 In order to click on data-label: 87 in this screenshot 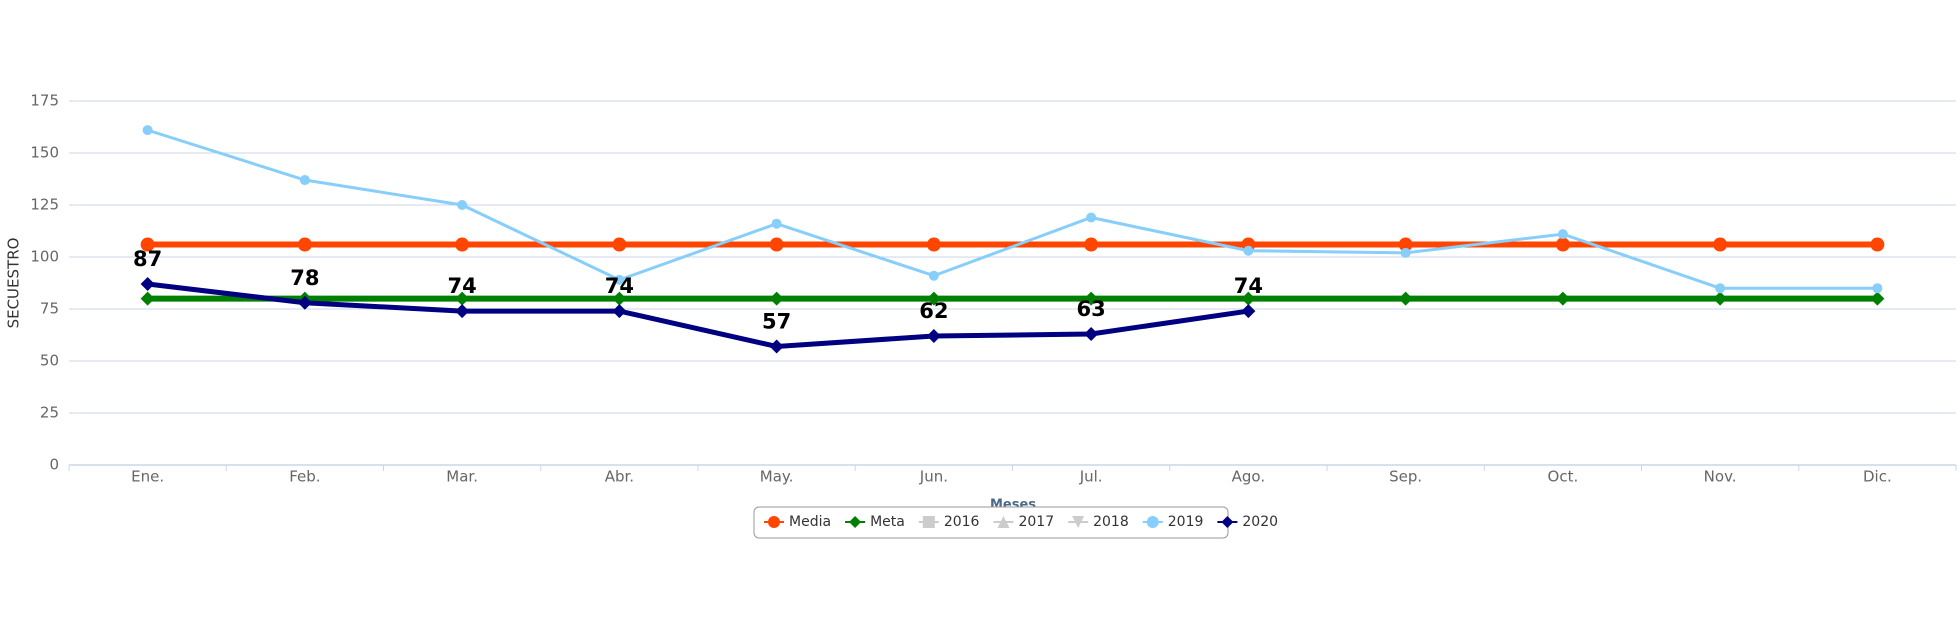, I will do `click(147, 259)`.